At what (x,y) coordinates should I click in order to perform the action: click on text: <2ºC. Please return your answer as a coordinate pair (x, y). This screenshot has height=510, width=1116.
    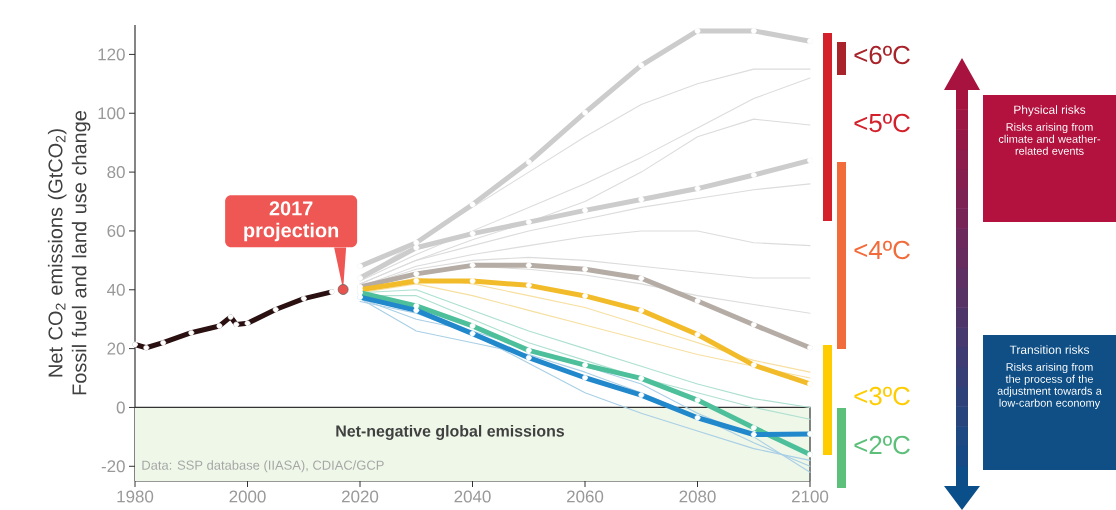
    Looking at the image, I should click on (882, 445).